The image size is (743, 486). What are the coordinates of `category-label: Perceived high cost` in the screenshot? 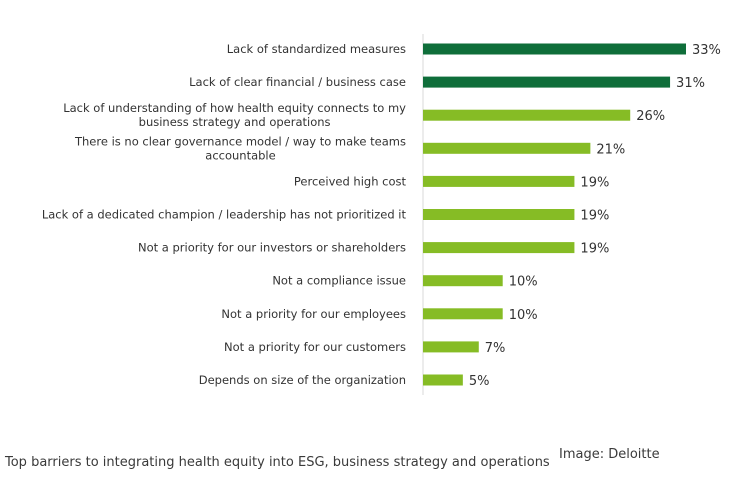 It's located at (350, 181).